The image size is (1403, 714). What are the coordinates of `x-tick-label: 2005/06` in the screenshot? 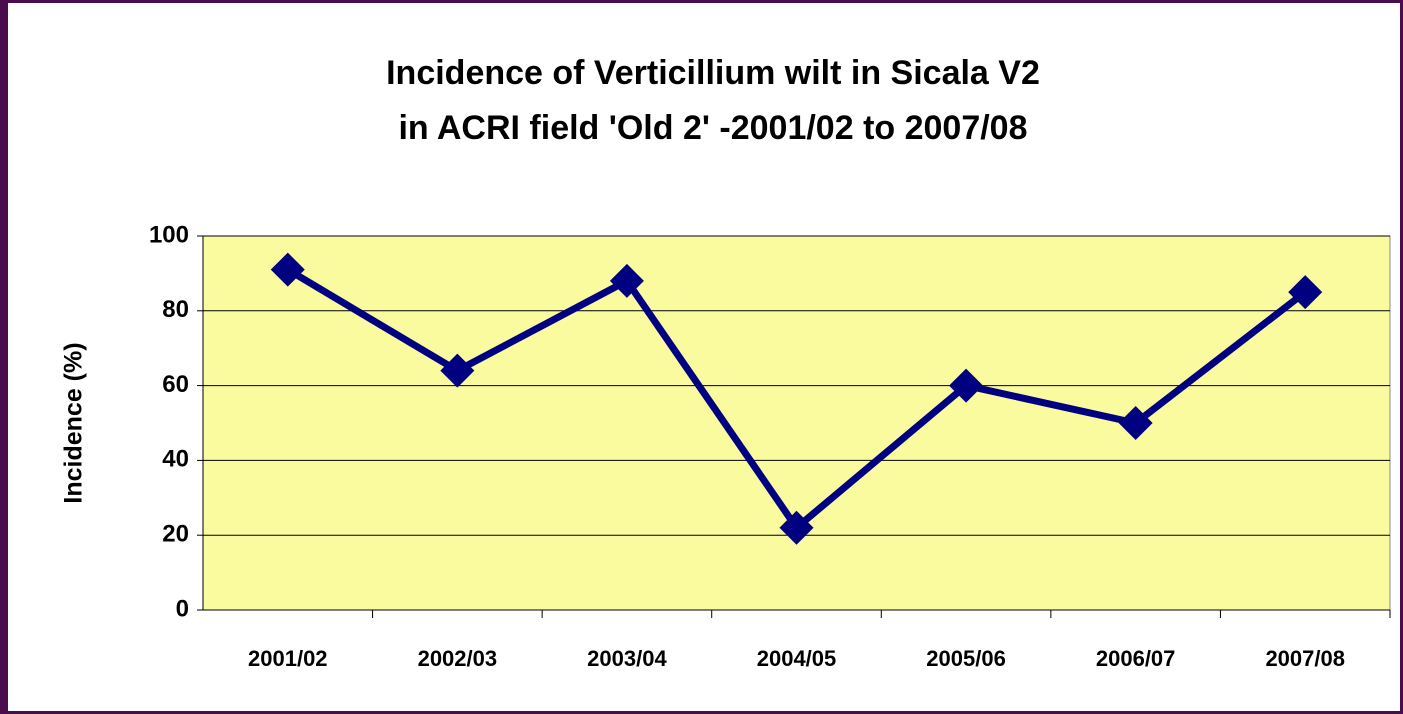 It's located at (966, 658).